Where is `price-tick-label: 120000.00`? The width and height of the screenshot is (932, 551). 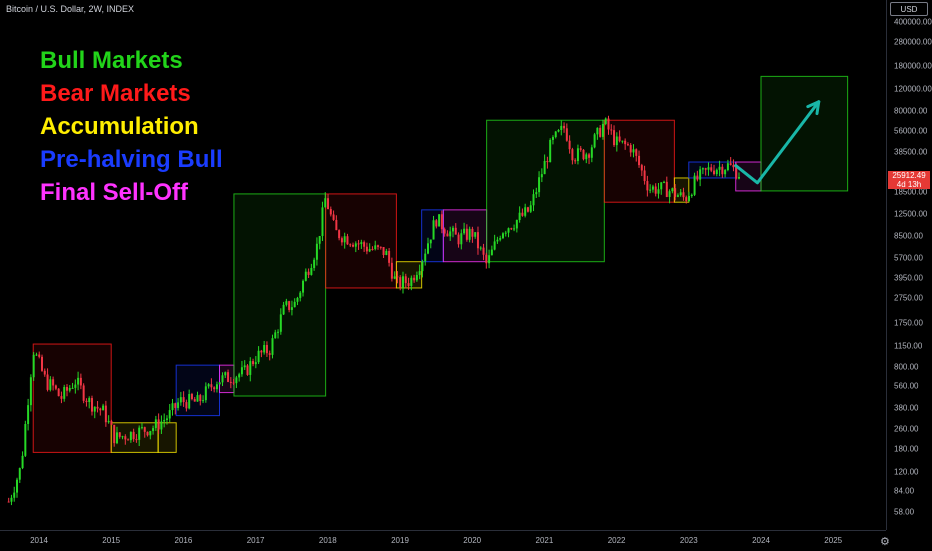
price-tick-label: 120000.00 is located at coordinates (913, 89).